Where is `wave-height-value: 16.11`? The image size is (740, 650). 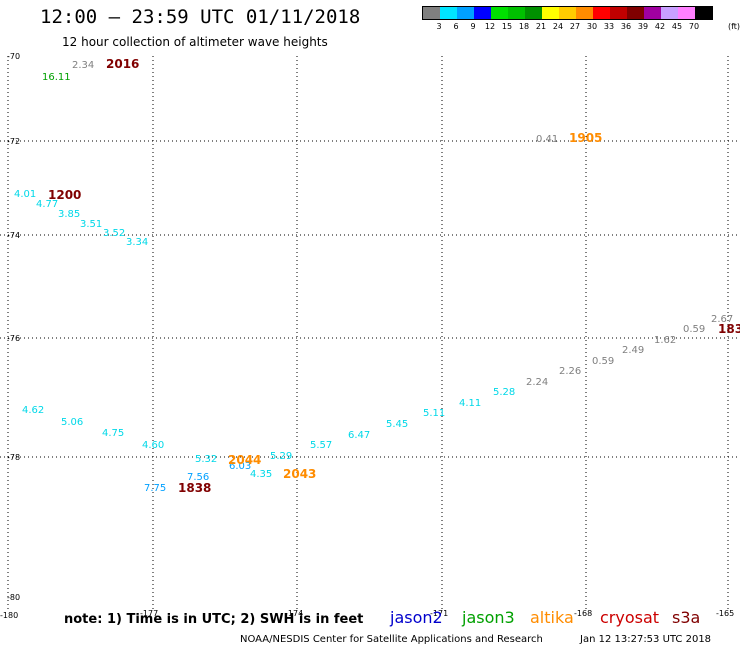
wave-height-value: 16.11 is located at coordinates (56, 77).